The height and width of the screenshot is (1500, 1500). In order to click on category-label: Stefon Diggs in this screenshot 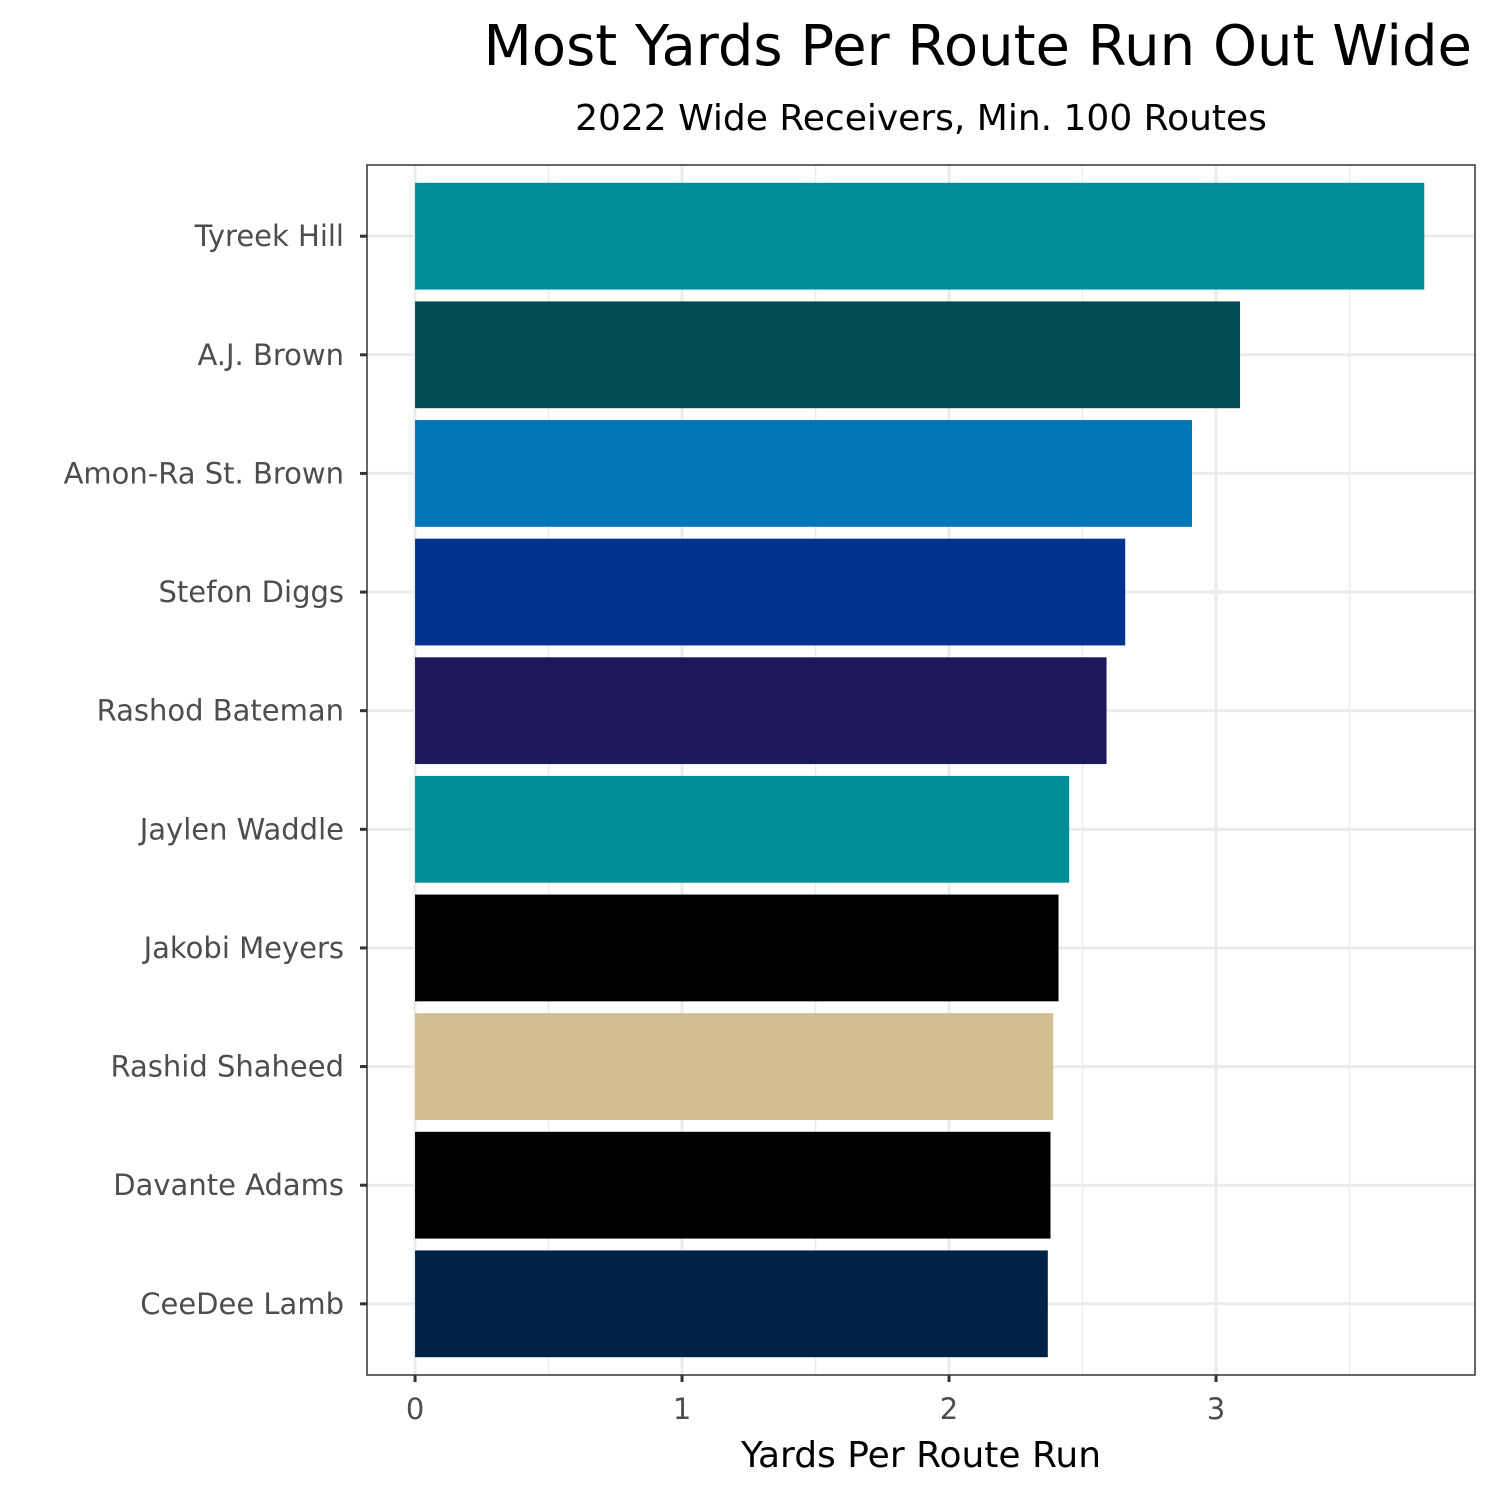, I will do `click(251, 592)`.